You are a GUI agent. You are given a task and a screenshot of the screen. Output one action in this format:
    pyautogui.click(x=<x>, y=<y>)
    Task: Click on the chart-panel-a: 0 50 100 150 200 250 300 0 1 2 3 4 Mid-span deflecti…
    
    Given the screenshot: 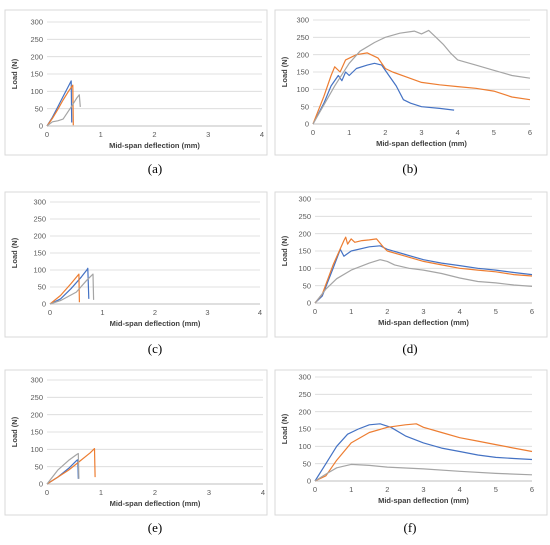 What is the action you would take?
    pyautogui.click(x=136, y=92)
    